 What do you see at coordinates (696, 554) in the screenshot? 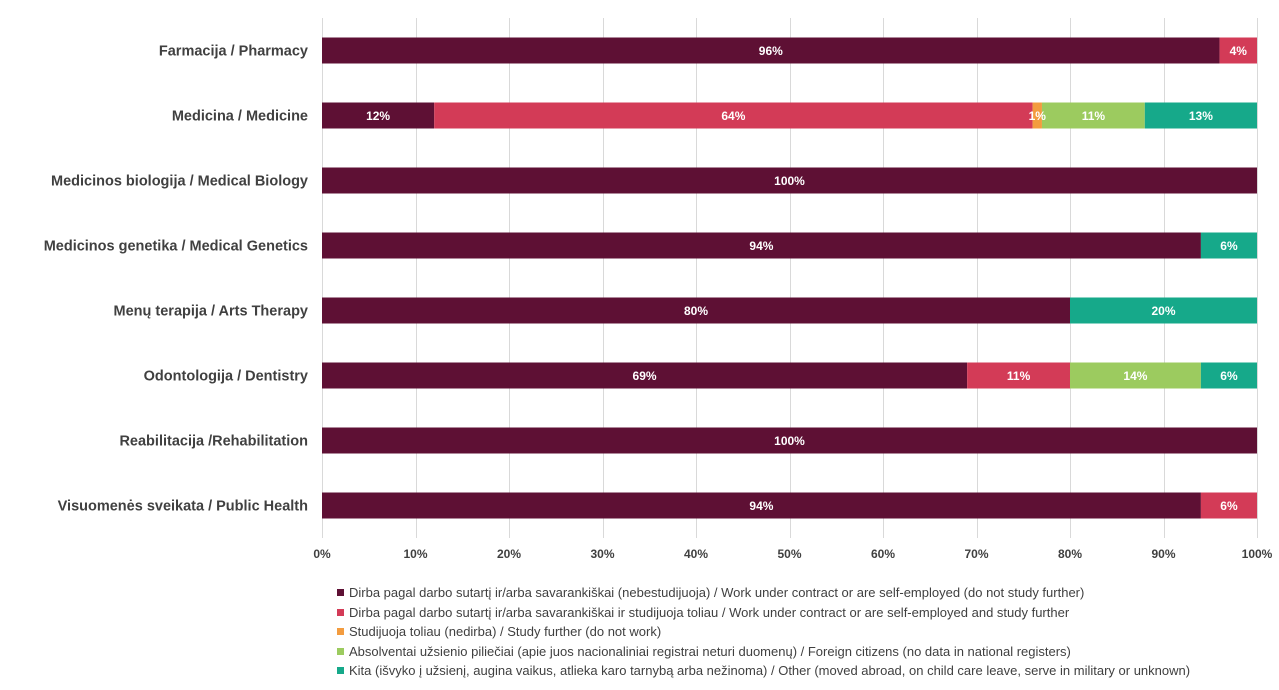
I see `x-tick-label: 40%` at bounding box center [696, 554].